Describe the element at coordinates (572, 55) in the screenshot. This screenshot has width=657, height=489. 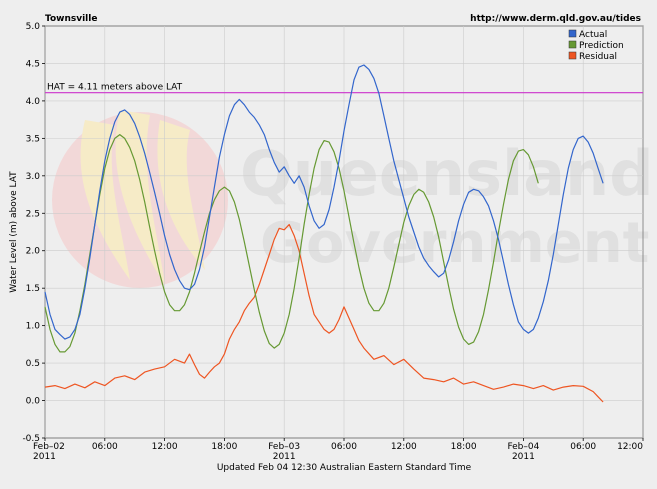
I see `legend-swatch-residual` at that location.